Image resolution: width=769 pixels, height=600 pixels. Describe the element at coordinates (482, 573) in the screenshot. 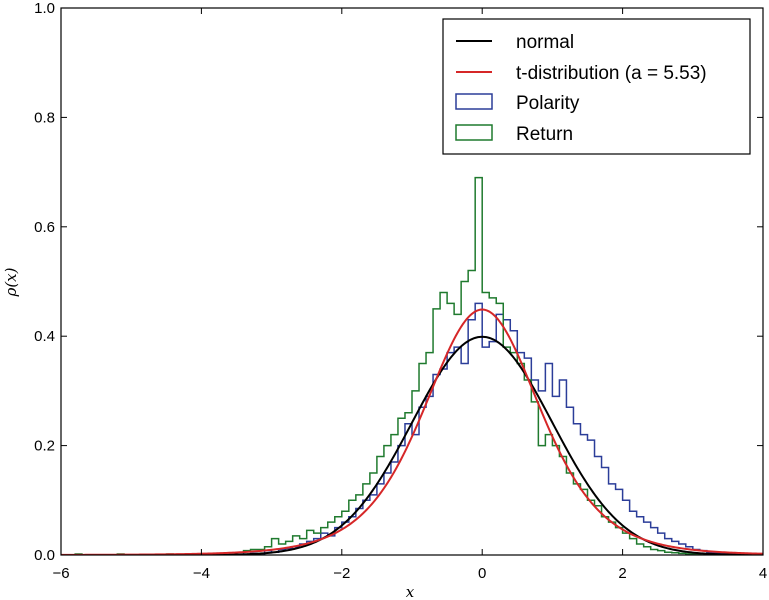

I see `x-tick-label: 0` at that location.